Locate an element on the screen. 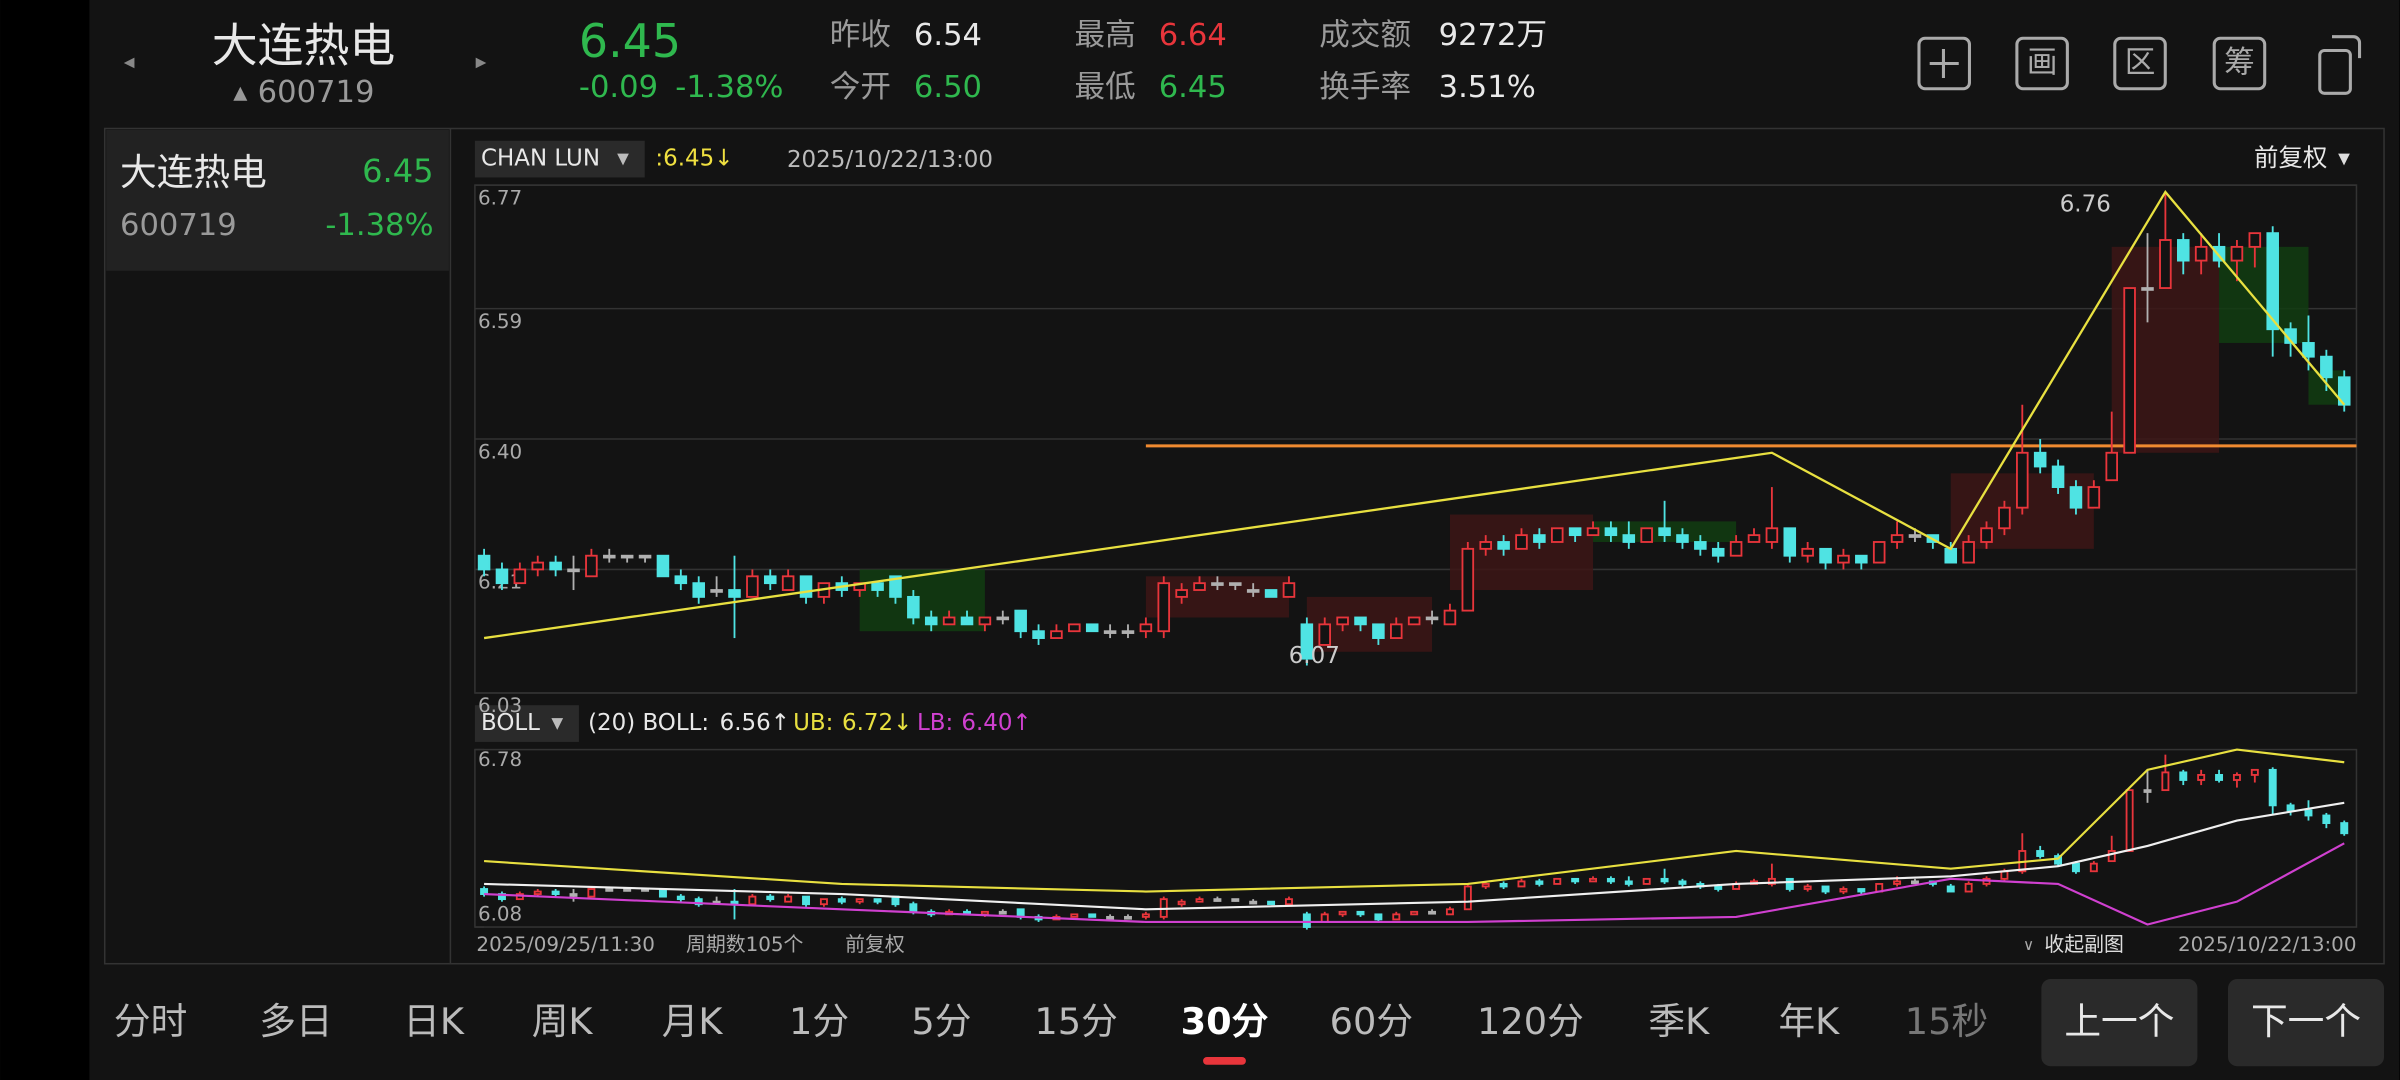  boll-params: (20) BOLL: is located at coordinates (648, 723).